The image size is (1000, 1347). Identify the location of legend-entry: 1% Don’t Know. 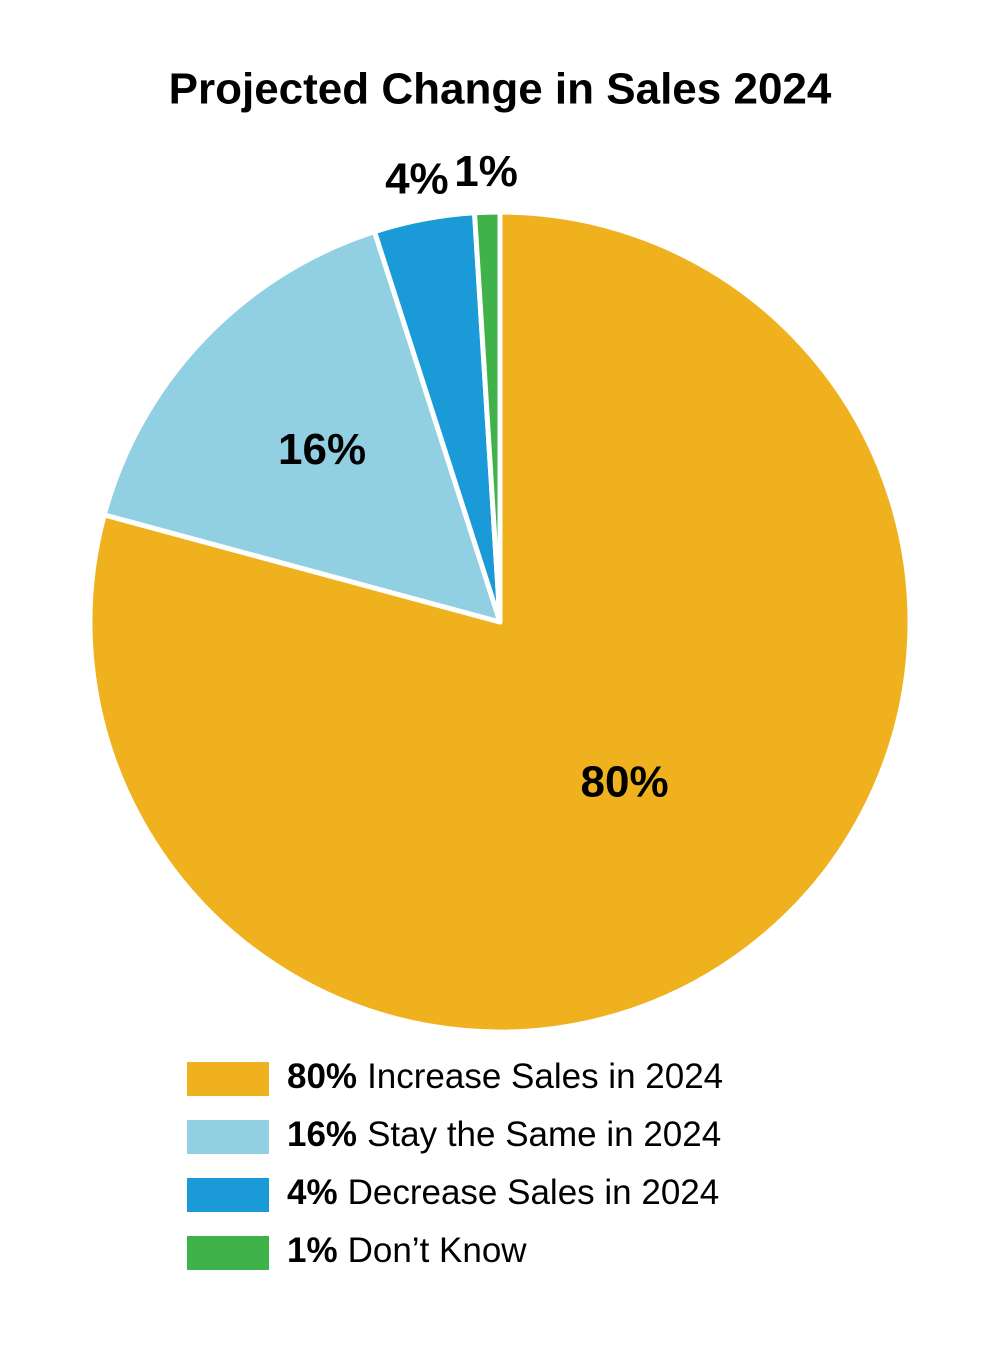
(407, 1250).